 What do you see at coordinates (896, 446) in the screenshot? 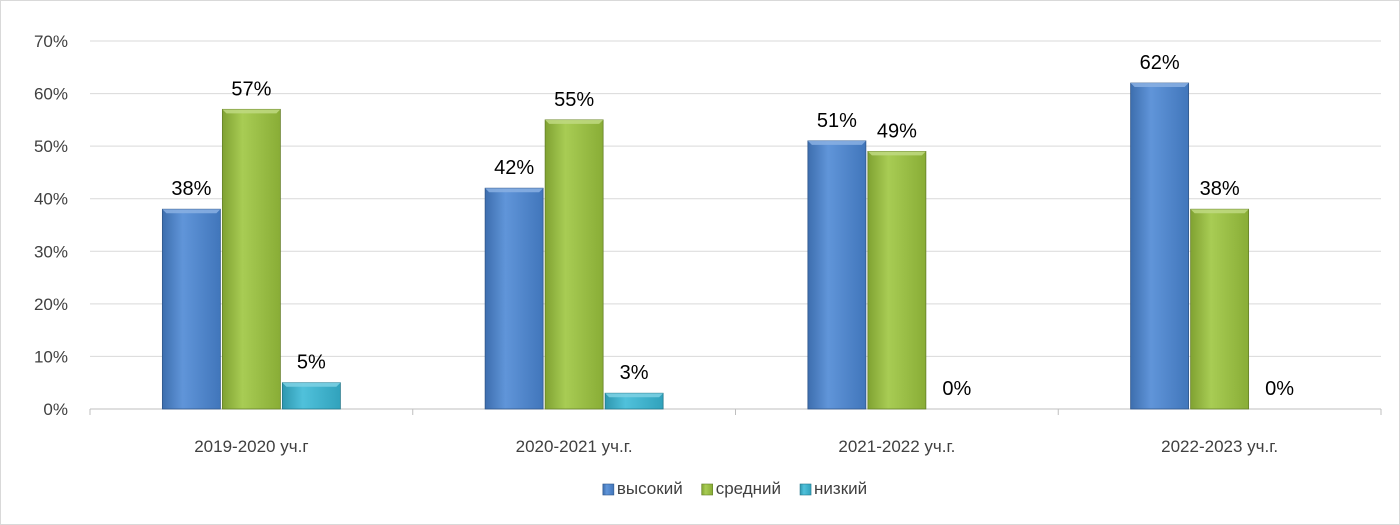
I see `x-tick-label: 2021-2022 уч.г.` at bounding box center [896, 446].